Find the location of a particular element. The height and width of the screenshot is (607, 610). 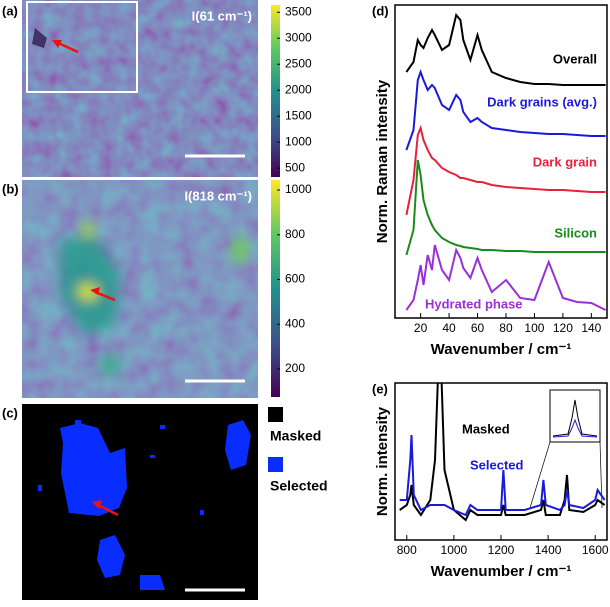

arrow is located at coordinates (108, 510).